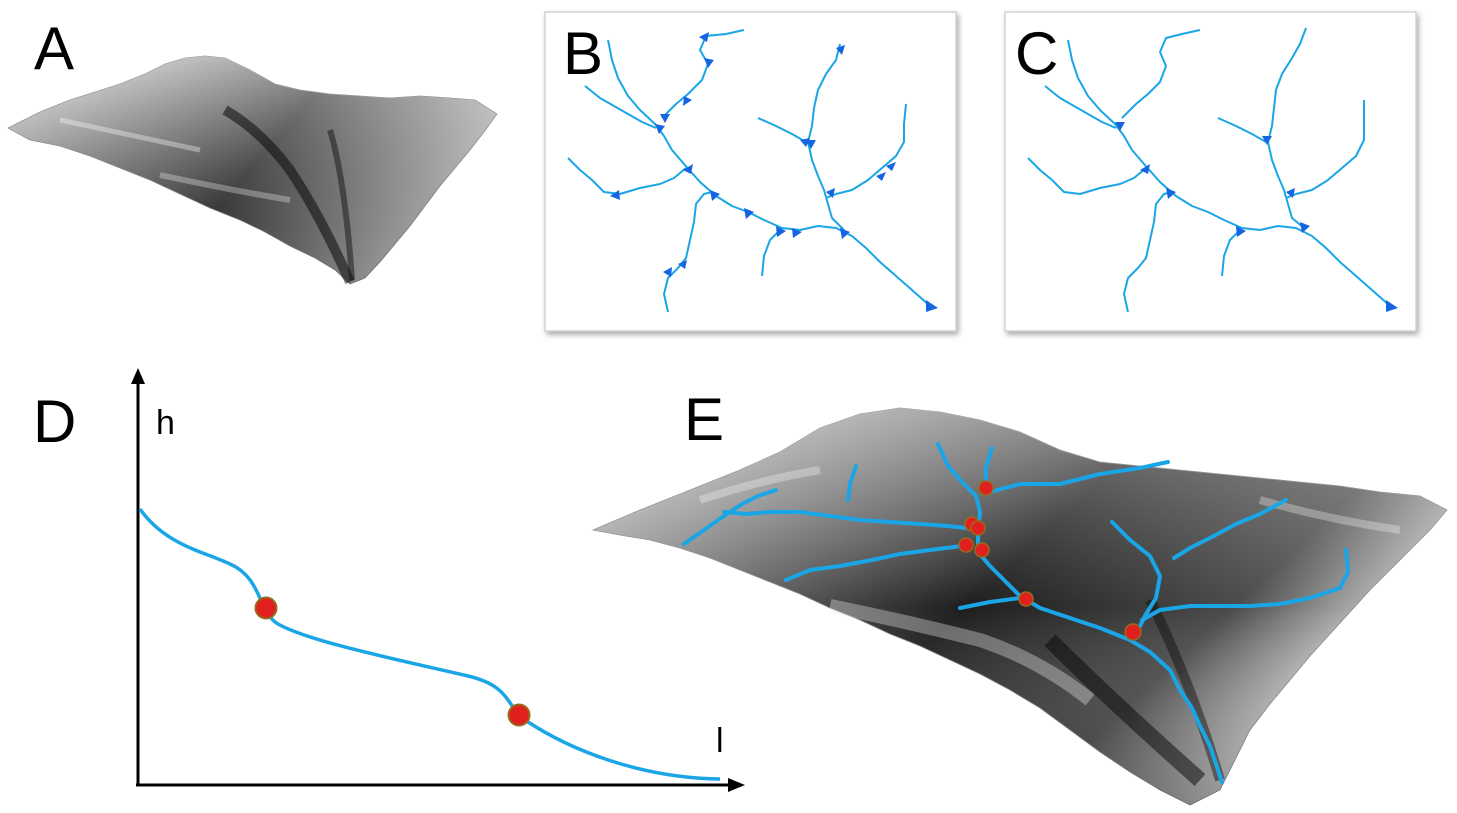  What do you see at coordinates (704, 419) in the screenshot?
I see `panel-e-letter: E` at bounding box center [704, 419].